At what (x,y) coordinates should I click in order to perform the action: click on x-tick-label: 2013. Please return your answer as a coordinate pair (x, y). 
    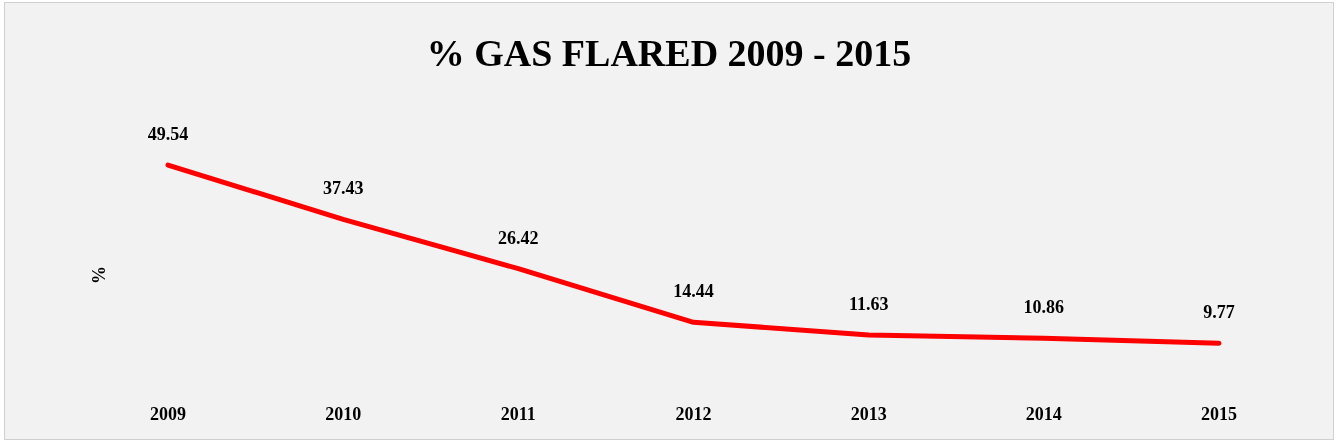
    Looking at the image, I should click on (868, 414).